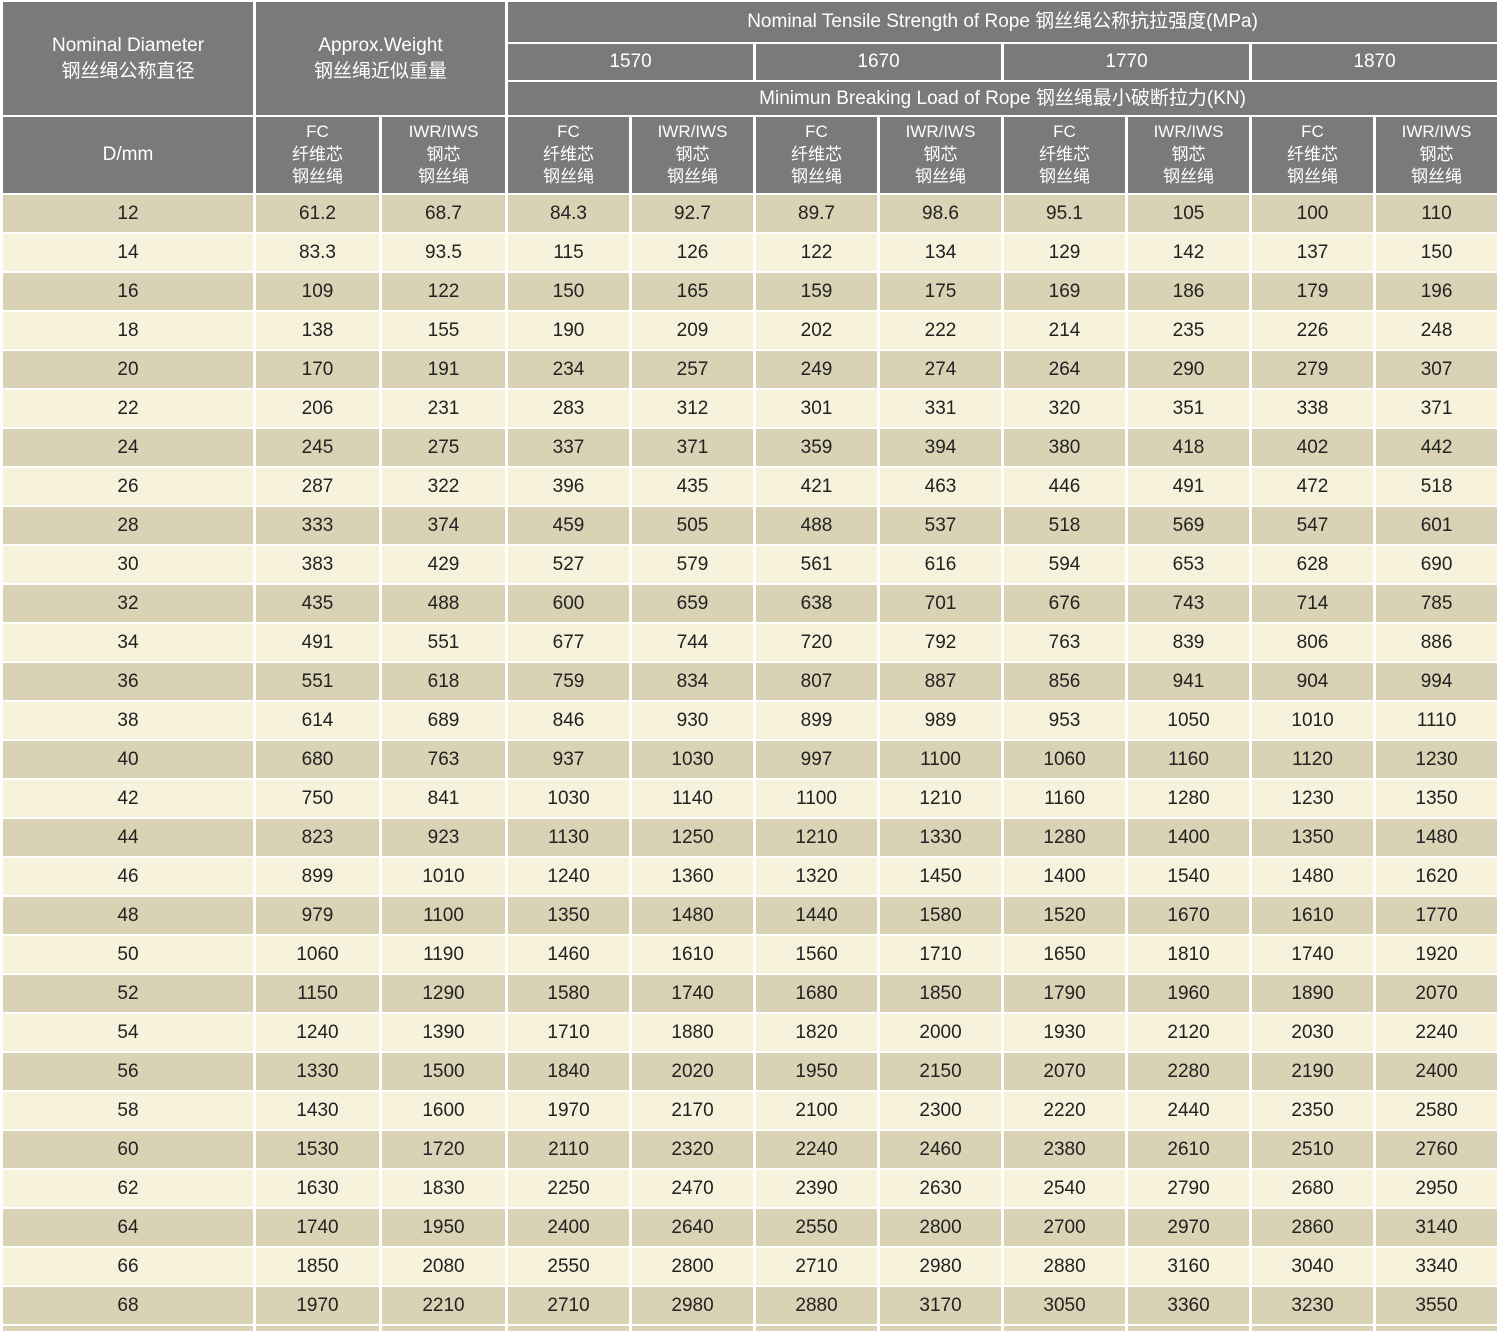  Describe the element at coordinates (750, 408) in the screenshot. I see `table-row: 22 206 231 283 312 301 331 320 351 338 371` at that location.